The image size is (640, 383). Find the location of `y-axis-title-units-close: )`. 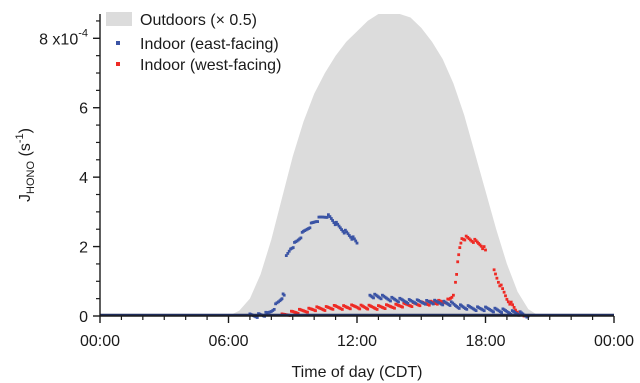

y-axis-title-units-close: ) is located at coordinates (25, 130).